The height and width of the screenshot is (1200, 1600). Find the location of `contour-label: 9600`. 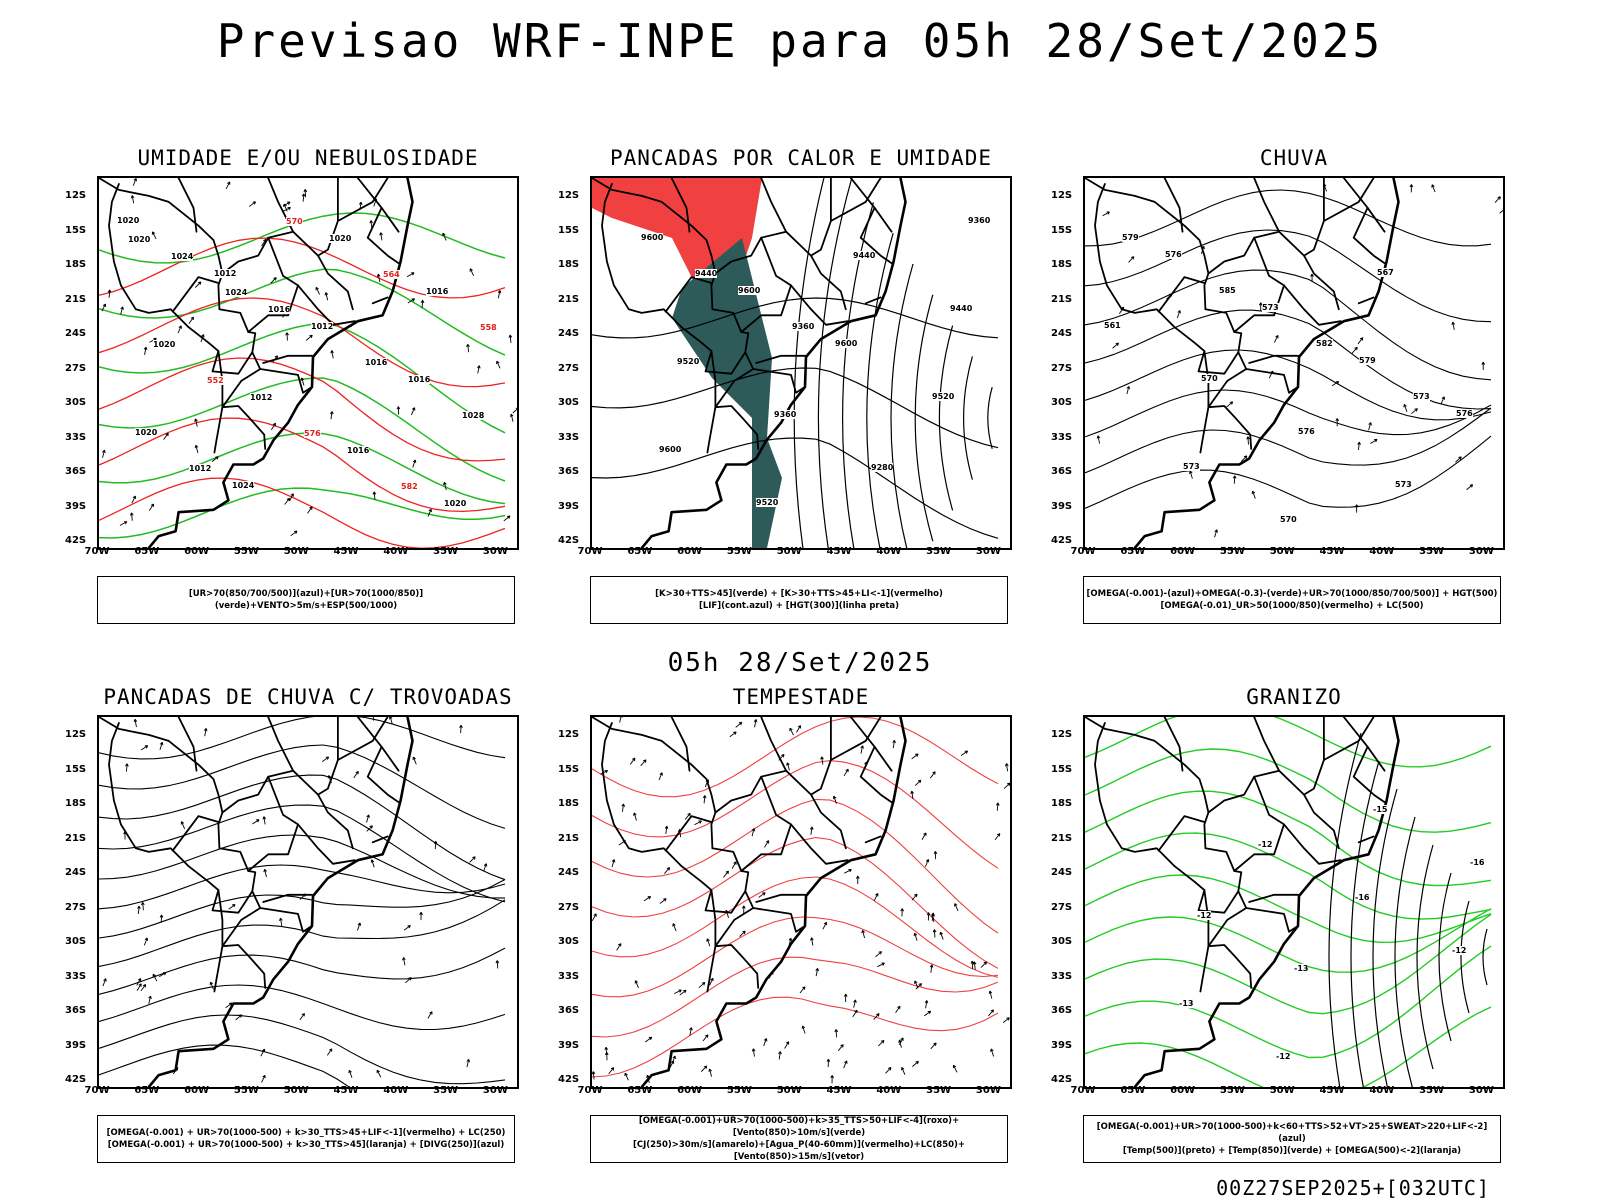

contour-label: 9600 is located at coordinates (670, 449).